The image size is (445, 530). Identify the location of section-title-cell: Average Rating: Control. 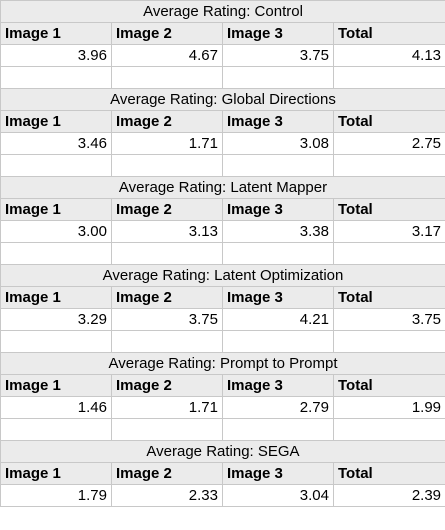
(222, 11).